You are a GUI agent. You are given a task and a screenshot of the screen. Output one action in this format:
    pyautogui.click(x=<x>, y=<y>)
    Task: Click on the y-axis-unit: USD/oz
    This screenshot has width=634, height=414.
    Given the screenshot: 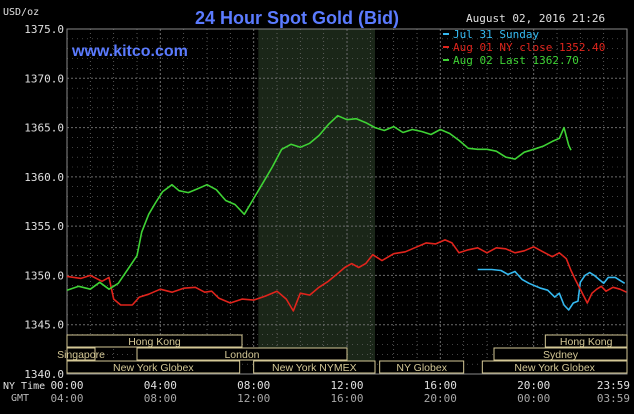 What is the action you would take?
    pyautogui.click(x=21, y=12)
    